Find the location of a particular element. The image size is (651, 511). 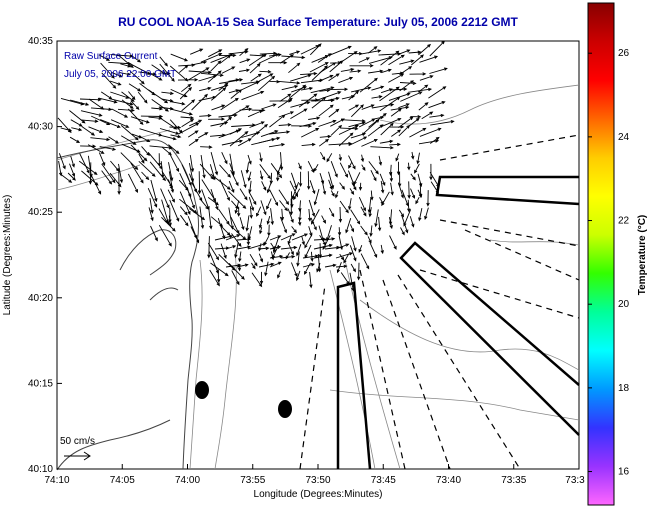

x-tick-label: 73:55 is located at coordinates (252, 480).